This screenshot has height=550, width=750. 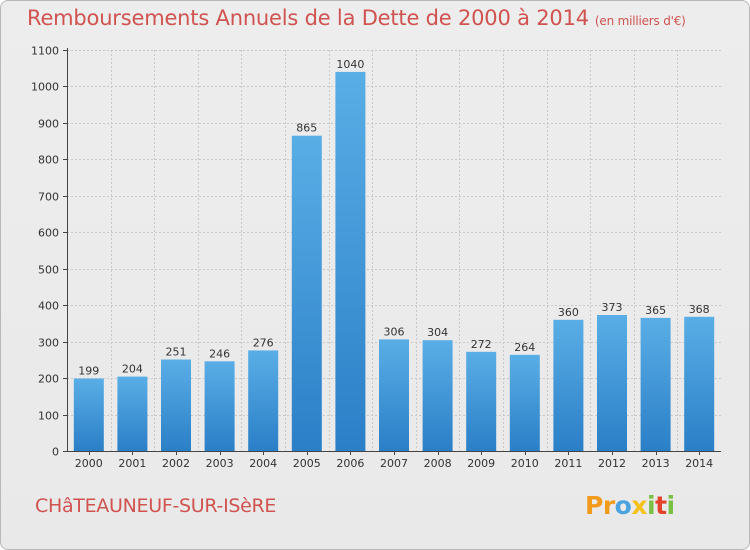 I want to click on data-label: 368, so click(x=699, y=309).